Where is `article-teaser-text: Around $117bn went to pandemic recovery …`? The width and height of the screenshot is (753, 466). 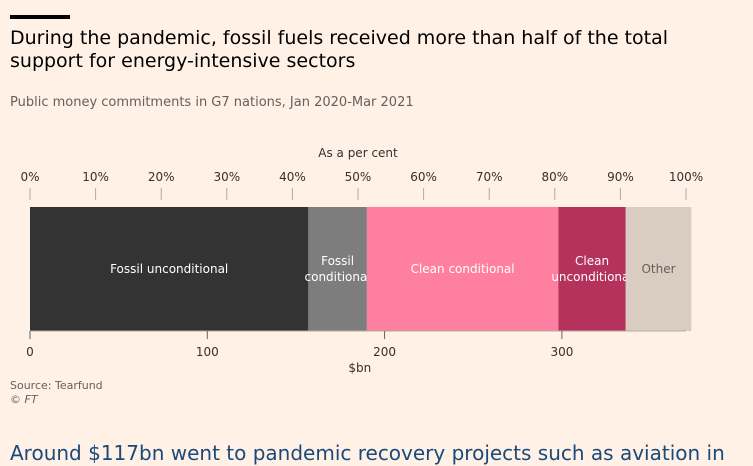 article-teaser-text: Around $117bn went to pandemic recovery … is located at coordinates (367, 453).